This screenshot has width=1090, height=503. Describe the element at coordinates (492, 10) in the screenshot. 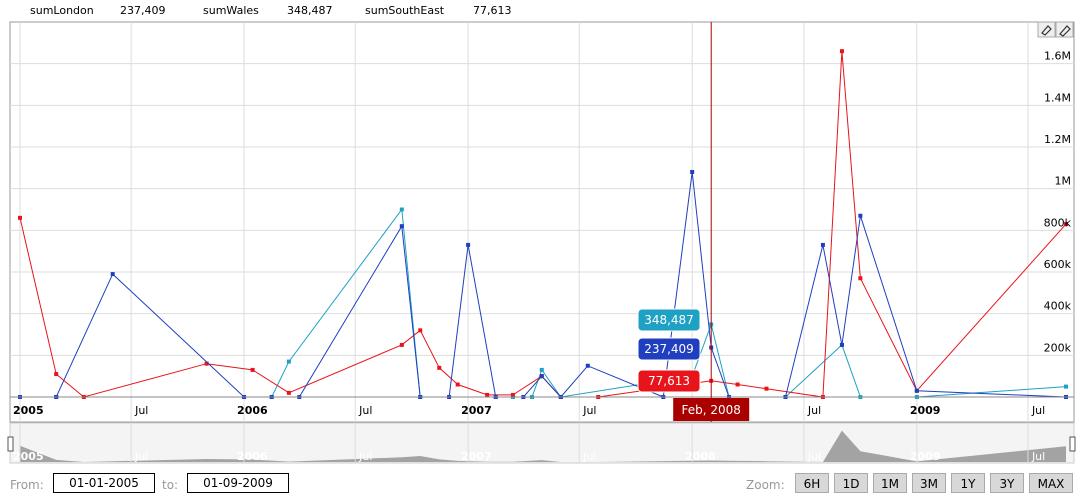

I see `legend-value-southeast: 77,613` at that location.